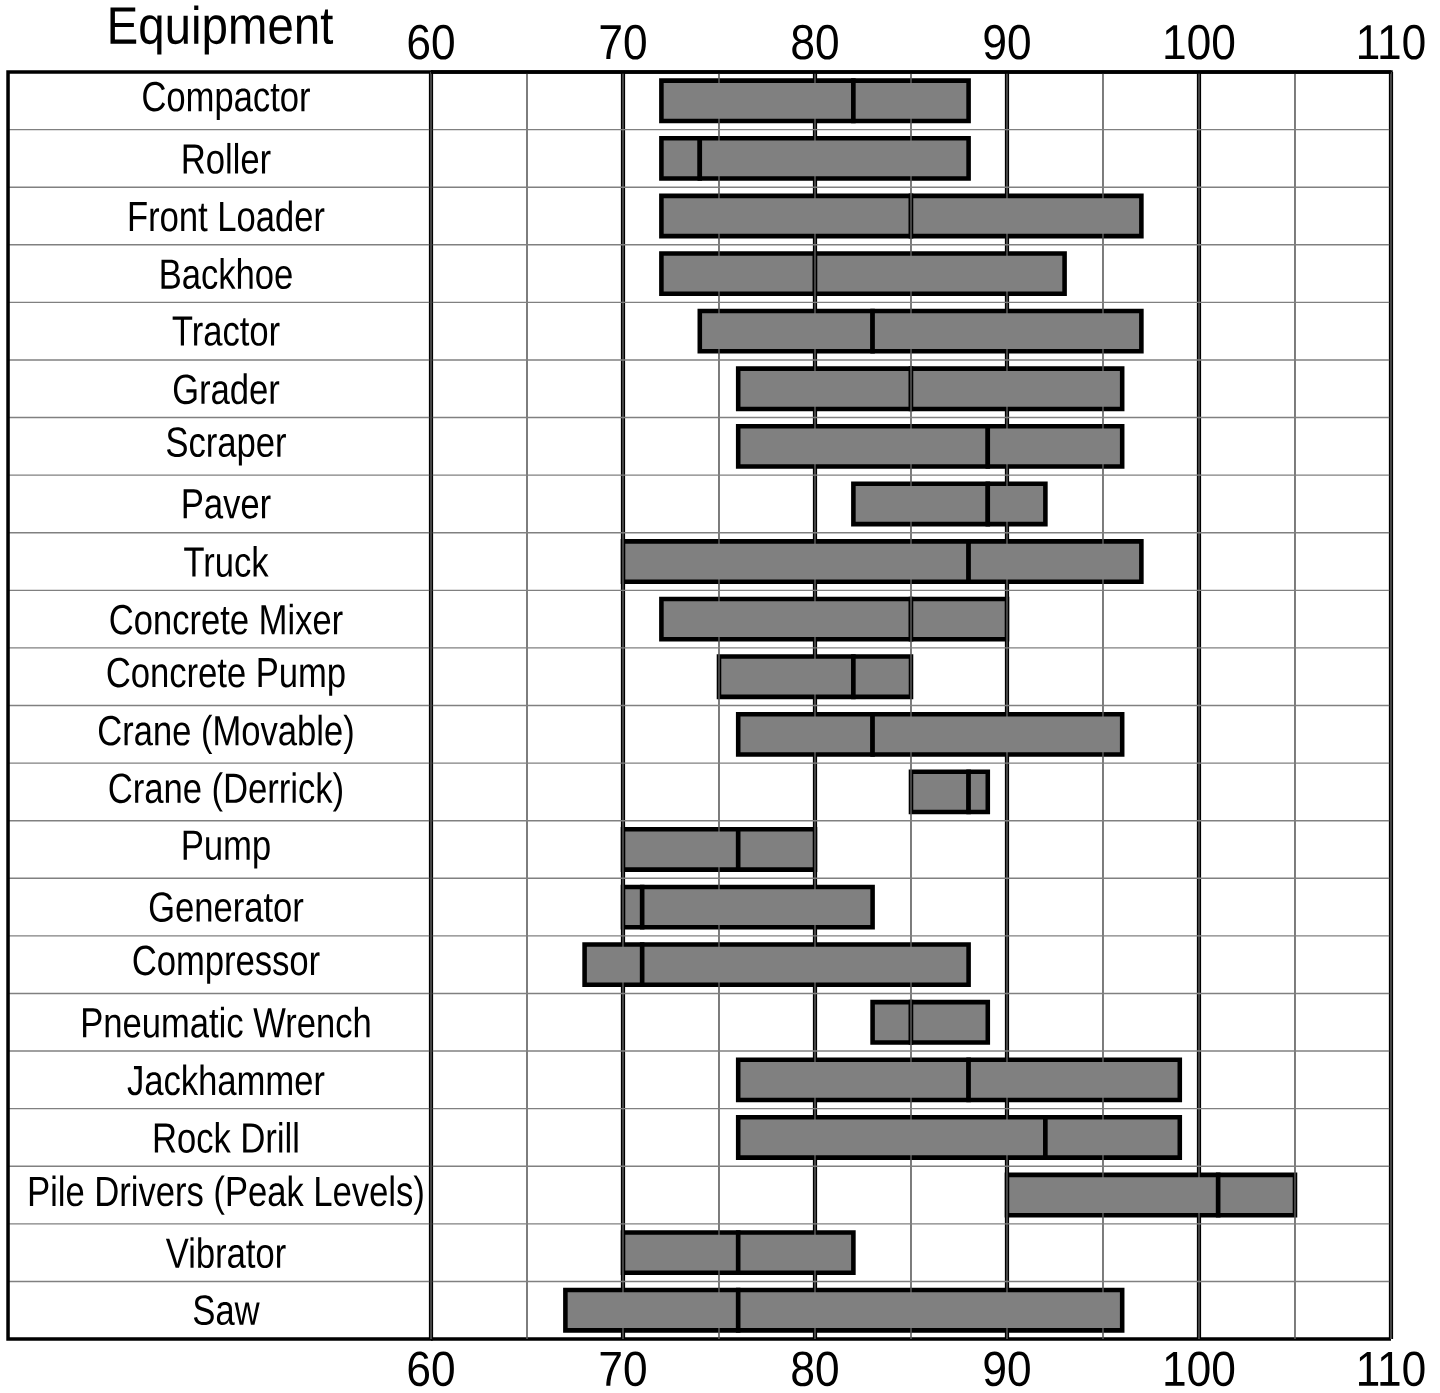  Describe the element at coordinates (623, 1369) in the screenshot. I see `x2-tick-label: 70` at that location.